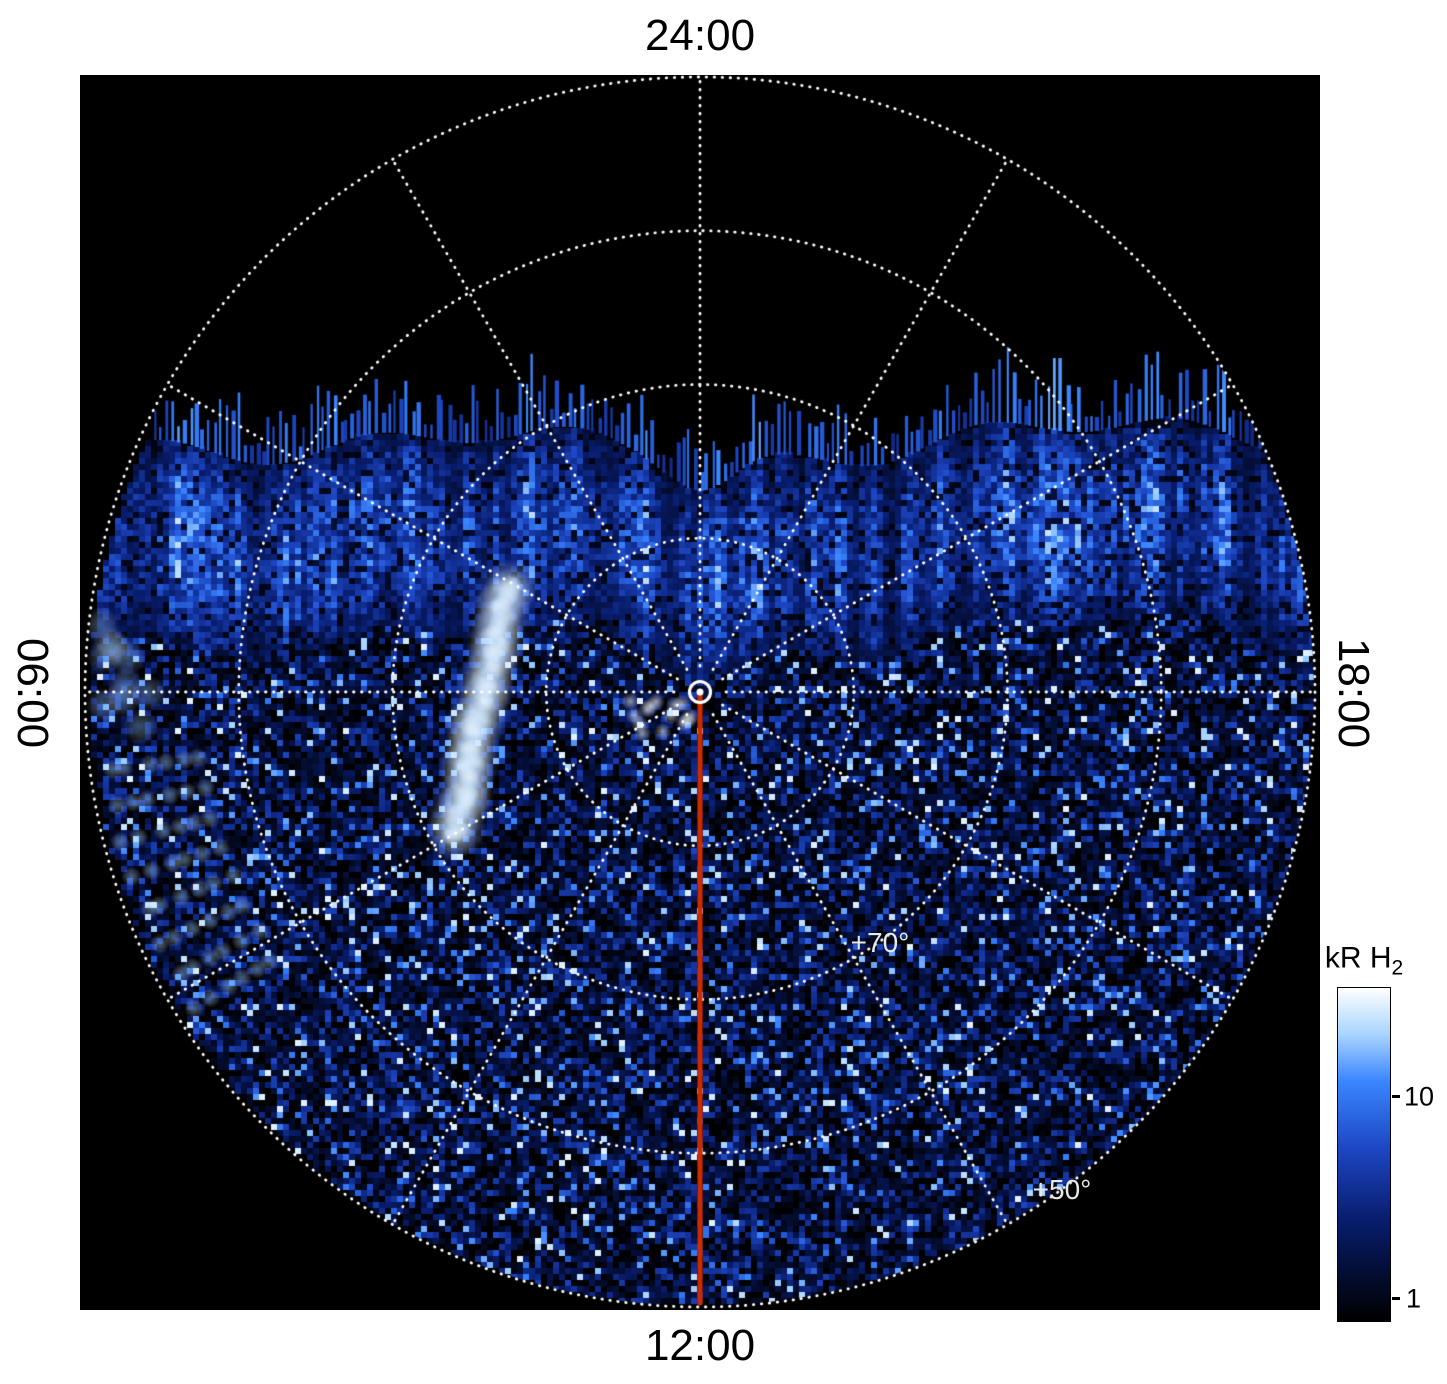 Image resolution: width=1447 pixels, height=1384 pixels. Describe the element at coordinates (700, 1345) in the screenshot. I see `time-label-12: 12:00` at that location.